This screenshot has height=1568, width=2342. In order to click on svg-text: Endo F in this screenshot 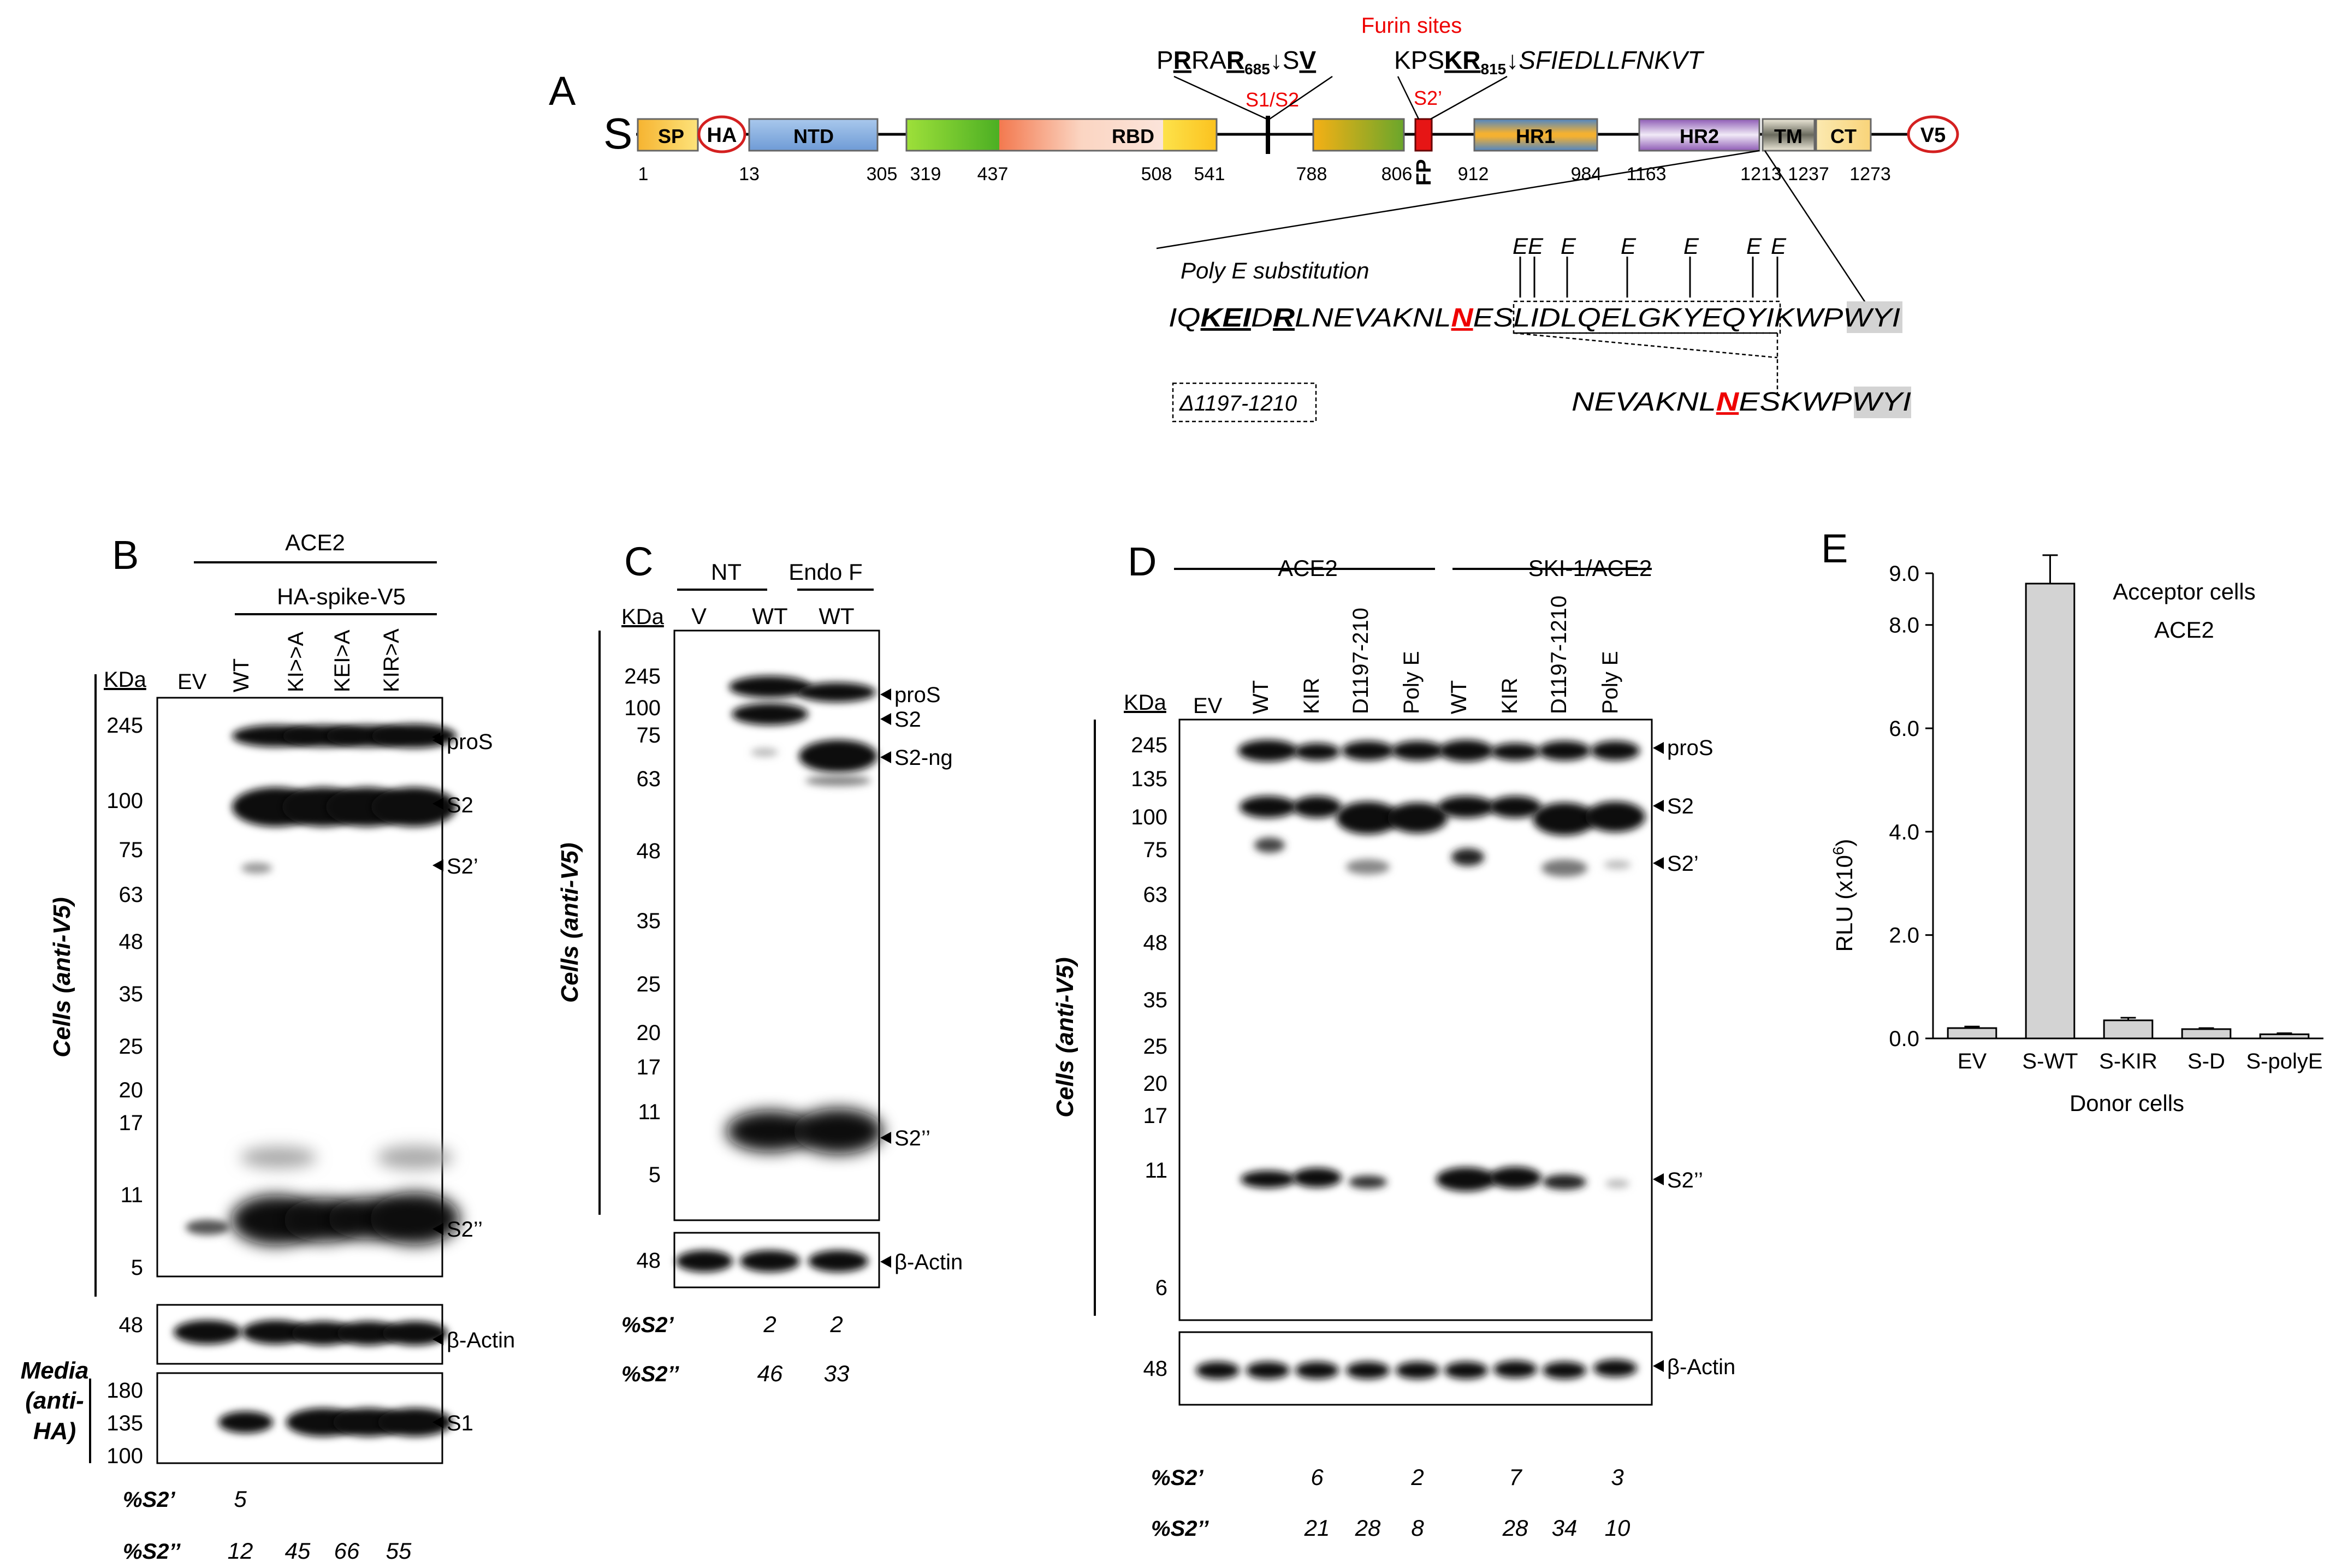, I will do `click(825, 572)`.